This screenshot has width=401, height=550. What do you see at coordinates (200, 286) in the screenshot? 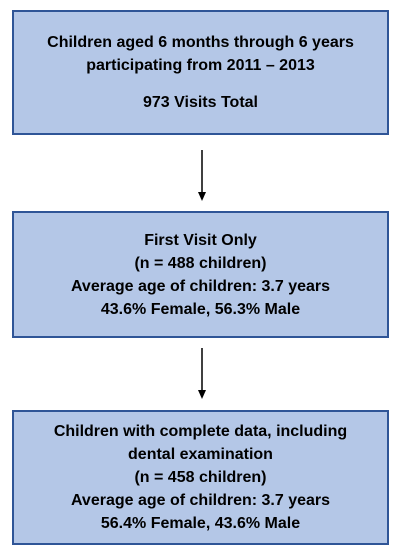
I see `box2-line3: Average age of children: 3.7 years` at bounding box center [200, 286].